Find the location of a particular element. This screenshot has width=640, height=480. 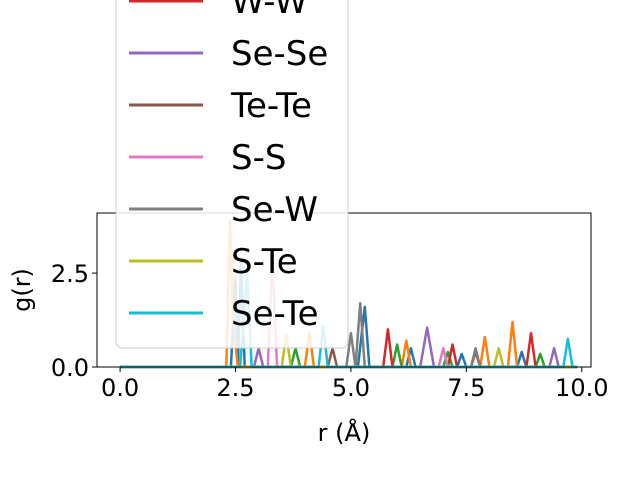

x-axis-label: r (Å) is located at coordinates (344, 432).